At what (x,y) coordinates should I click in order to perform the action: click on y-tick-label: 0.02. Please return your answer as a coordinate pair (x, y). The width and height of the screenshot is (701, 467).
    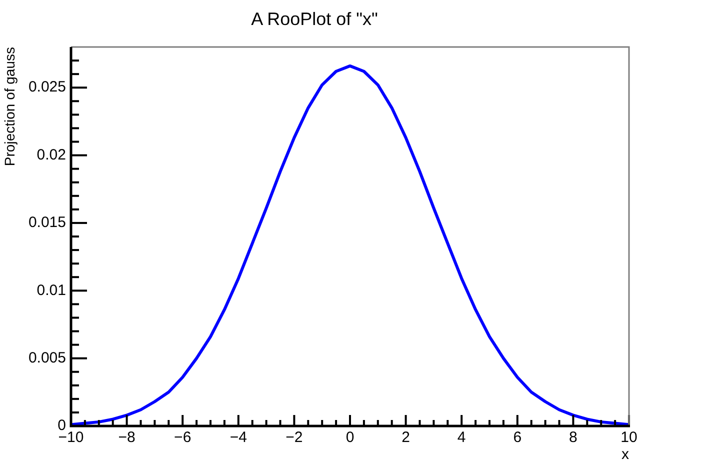
    Looking at the image, I should click on (51, 155).